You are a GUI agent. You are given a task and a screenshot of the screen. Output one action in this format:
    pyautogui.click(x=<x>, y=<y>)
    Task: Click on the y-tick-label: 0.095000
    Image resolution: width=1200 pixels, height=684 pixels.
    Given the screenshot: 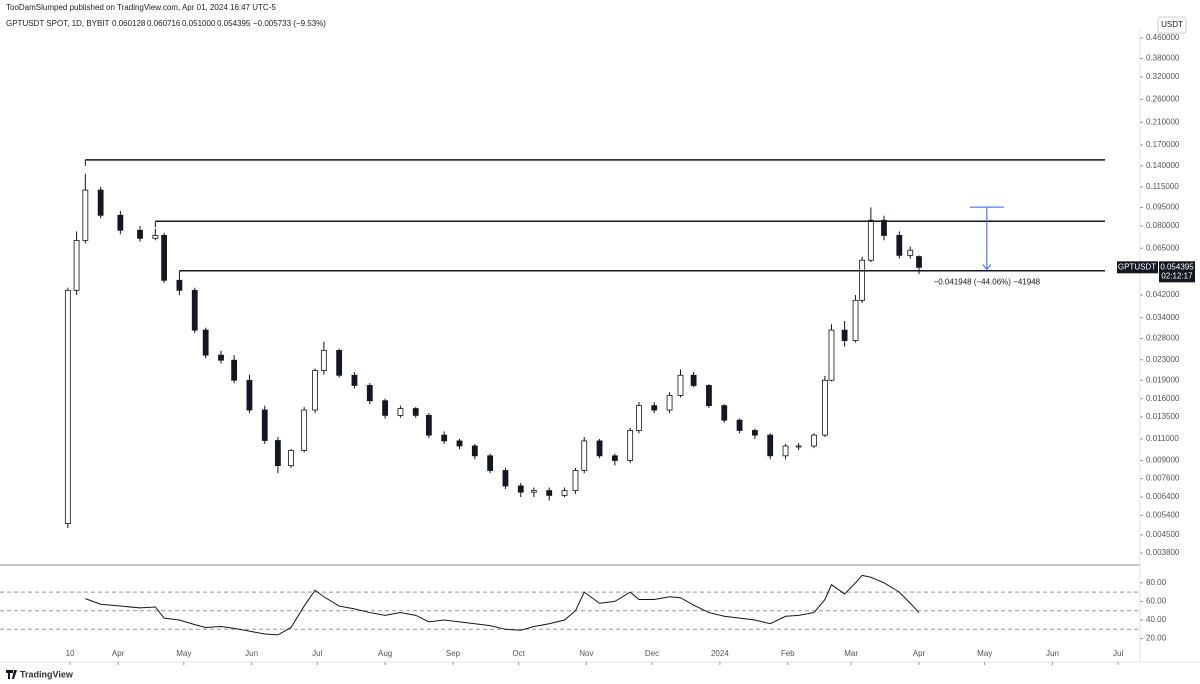 What is the action you would take?
    pyautogui.click(x=1163, y=207)
    